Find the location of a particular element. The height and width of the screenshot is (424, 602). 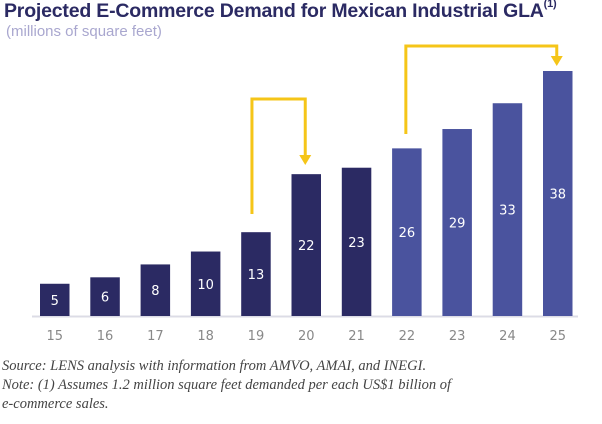

data-label-19: 13 is located at coordinates (256, 275).